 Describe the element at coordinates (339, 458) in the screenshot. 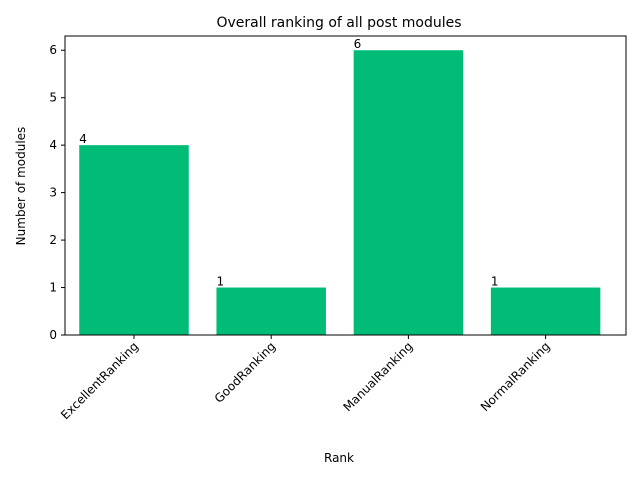

I see `x-axis-label: Rank` at that location.